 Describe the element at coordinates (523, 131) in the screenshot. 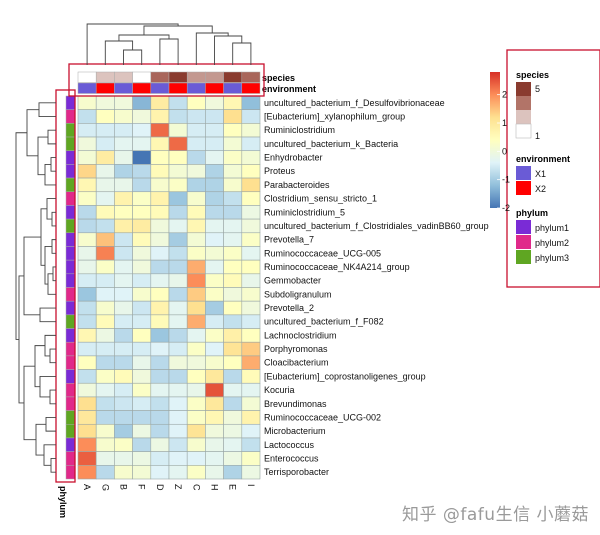

I see `legend-species-swatch` at that location.